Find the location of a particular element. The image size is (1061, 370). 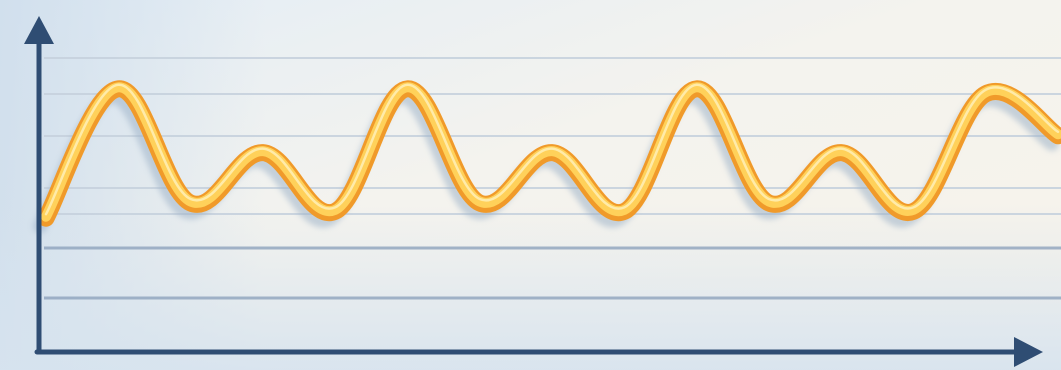

y-axis-arrow-icon is located at coordinates (39, 30).